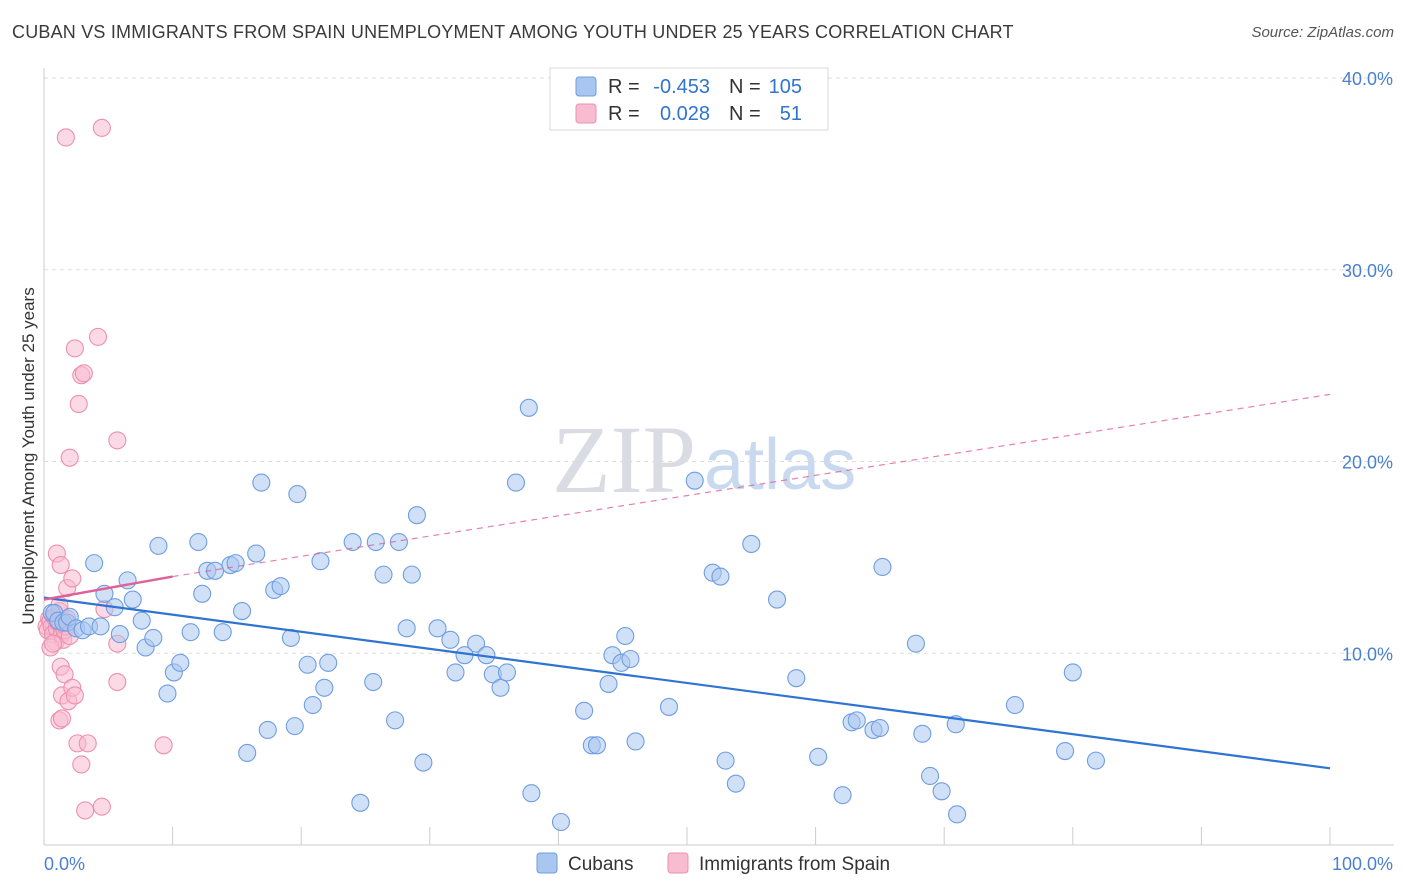  Describe the element at coordinates (1367, 79) in the screenshot. I see `y-tick-label: 40.0%` at that location.